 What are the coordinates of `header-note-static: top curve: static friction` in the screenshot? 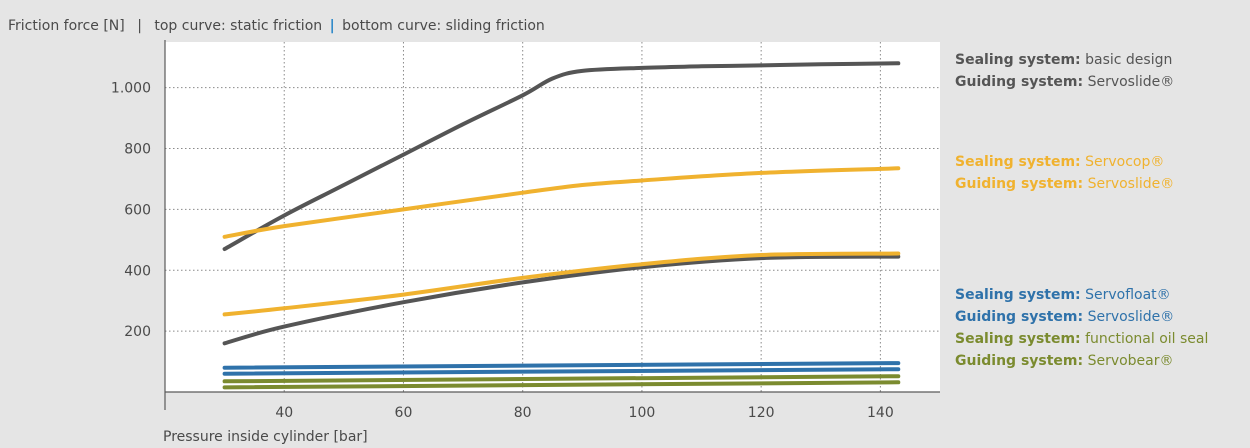 It's located at (238, 26).